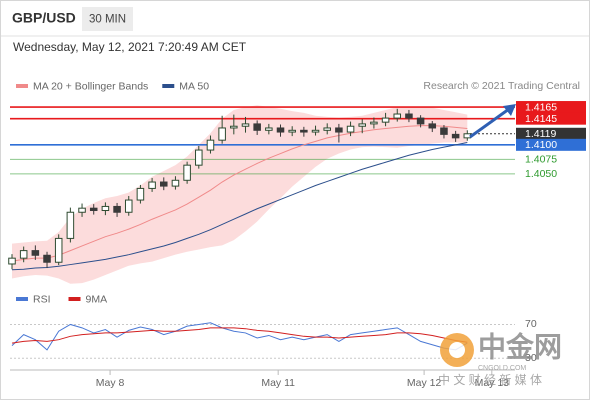 The width and height of the screenshot is (590, 400). I want to click on timeframe-box, so click(107, 19).